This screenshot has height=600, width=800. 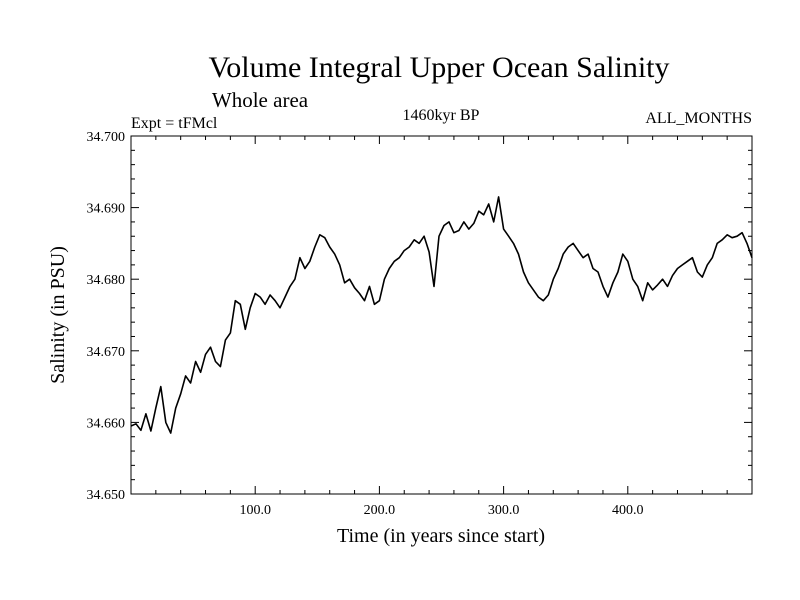 I want to click on x-tick-label: 300.0, so click(x=504, y=510).